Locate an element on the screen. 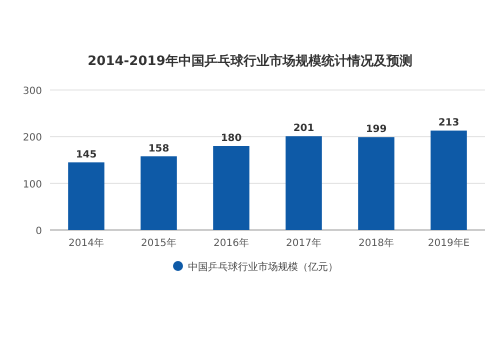 This screenshot has height=362, width=500. data-label: 145 is located at coordinates (86, 154).